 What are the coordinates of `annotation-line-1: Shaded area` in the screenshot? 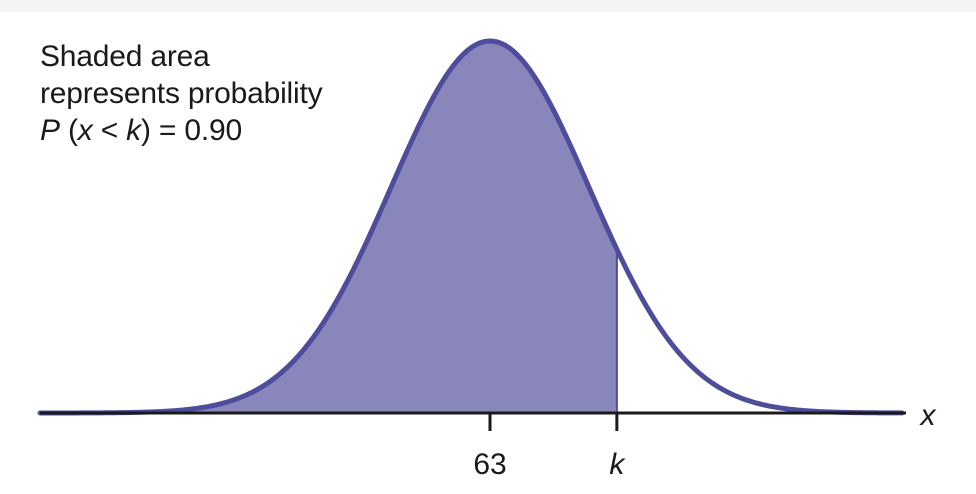 It's located at (125, 56).